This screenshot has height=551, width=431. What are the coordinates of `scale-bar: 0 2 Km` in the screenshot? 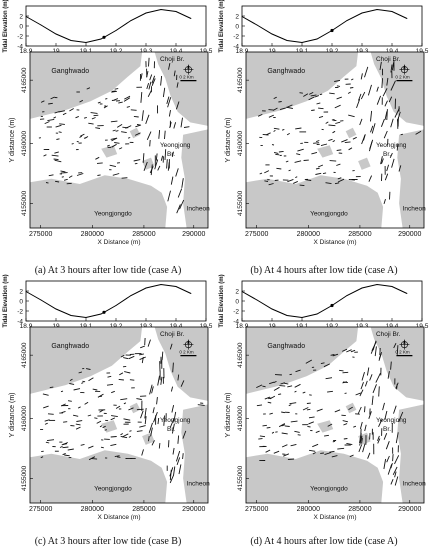 It's located at (404, 78).